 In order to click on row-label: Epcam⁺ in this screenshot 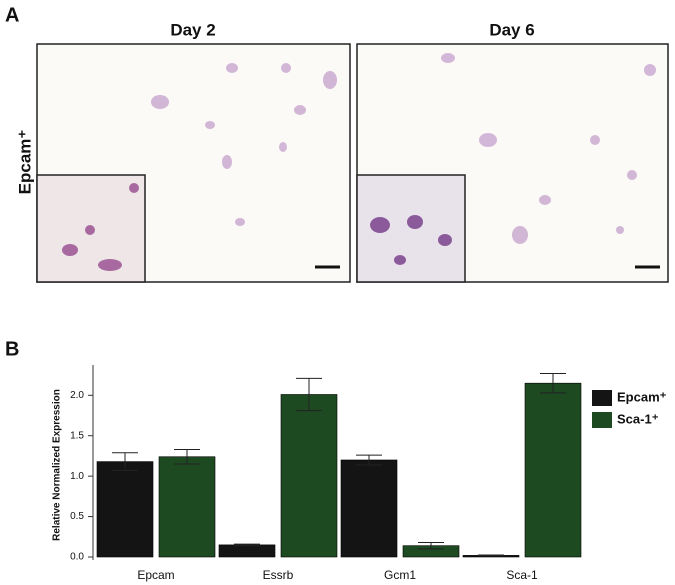, I will do `click(24, 162)`.